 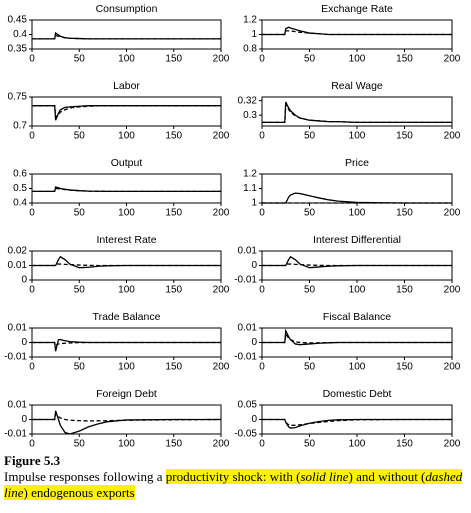 What do you see at coordinates (127, 163) in the screenshot?
I see `chart-title: Output` at bounding box center [127, 163].